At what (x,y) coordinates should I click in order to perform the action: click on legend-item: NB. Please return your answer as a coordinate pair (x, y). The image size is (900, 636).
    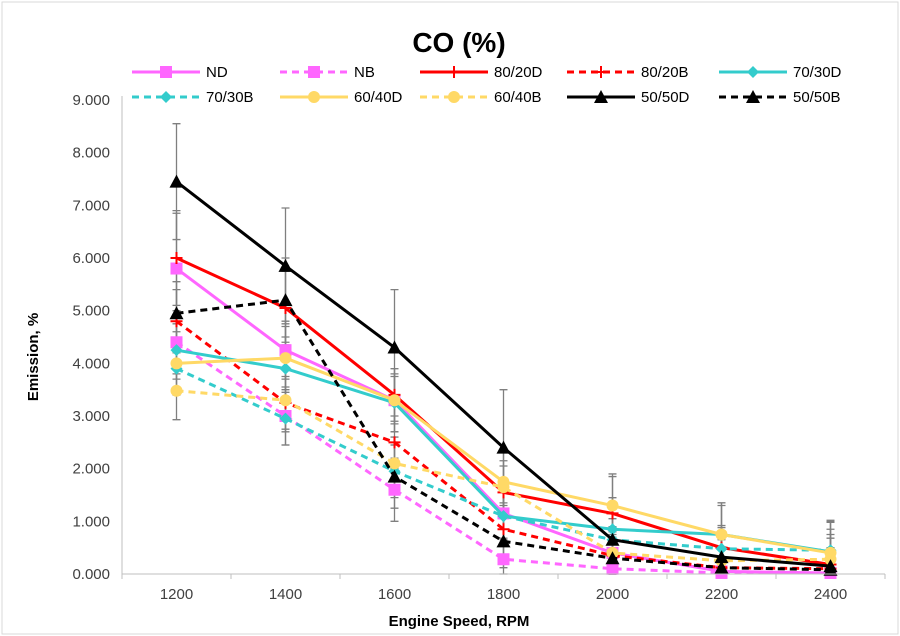
    Looking at the image, I should click on (327, 72).